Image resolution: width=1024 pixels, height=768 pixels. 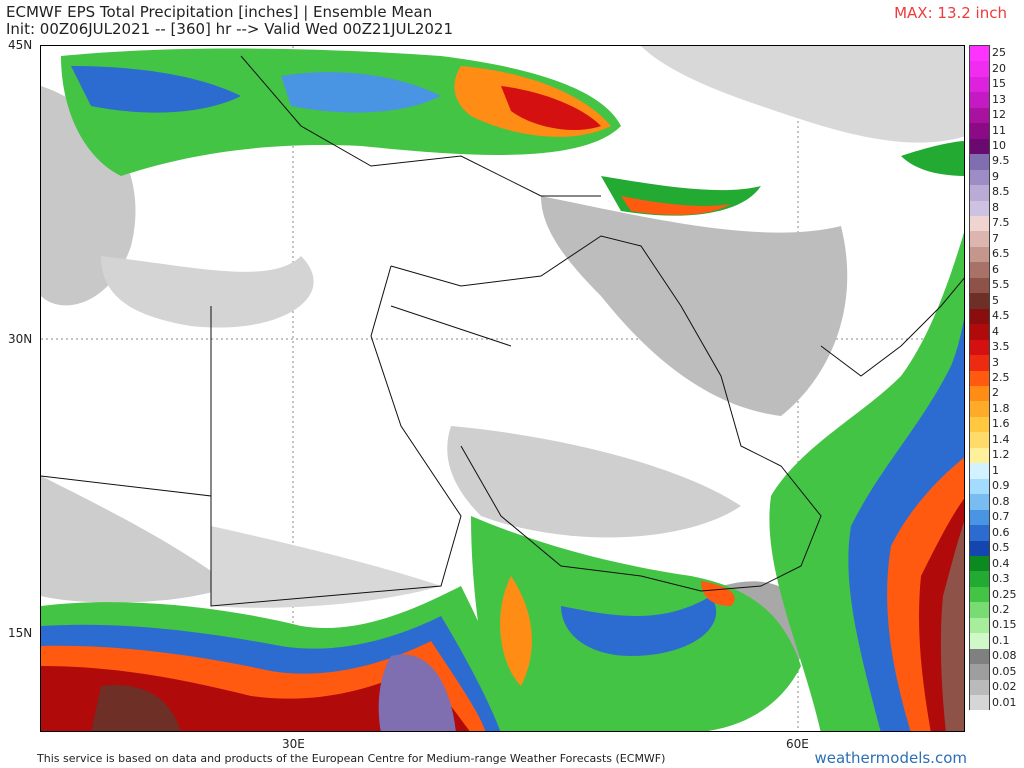 What do you see at coordinates (20, 633) in the screenshot?
I see `lat-label-15n: 15N` at bounding box center [20, 633].